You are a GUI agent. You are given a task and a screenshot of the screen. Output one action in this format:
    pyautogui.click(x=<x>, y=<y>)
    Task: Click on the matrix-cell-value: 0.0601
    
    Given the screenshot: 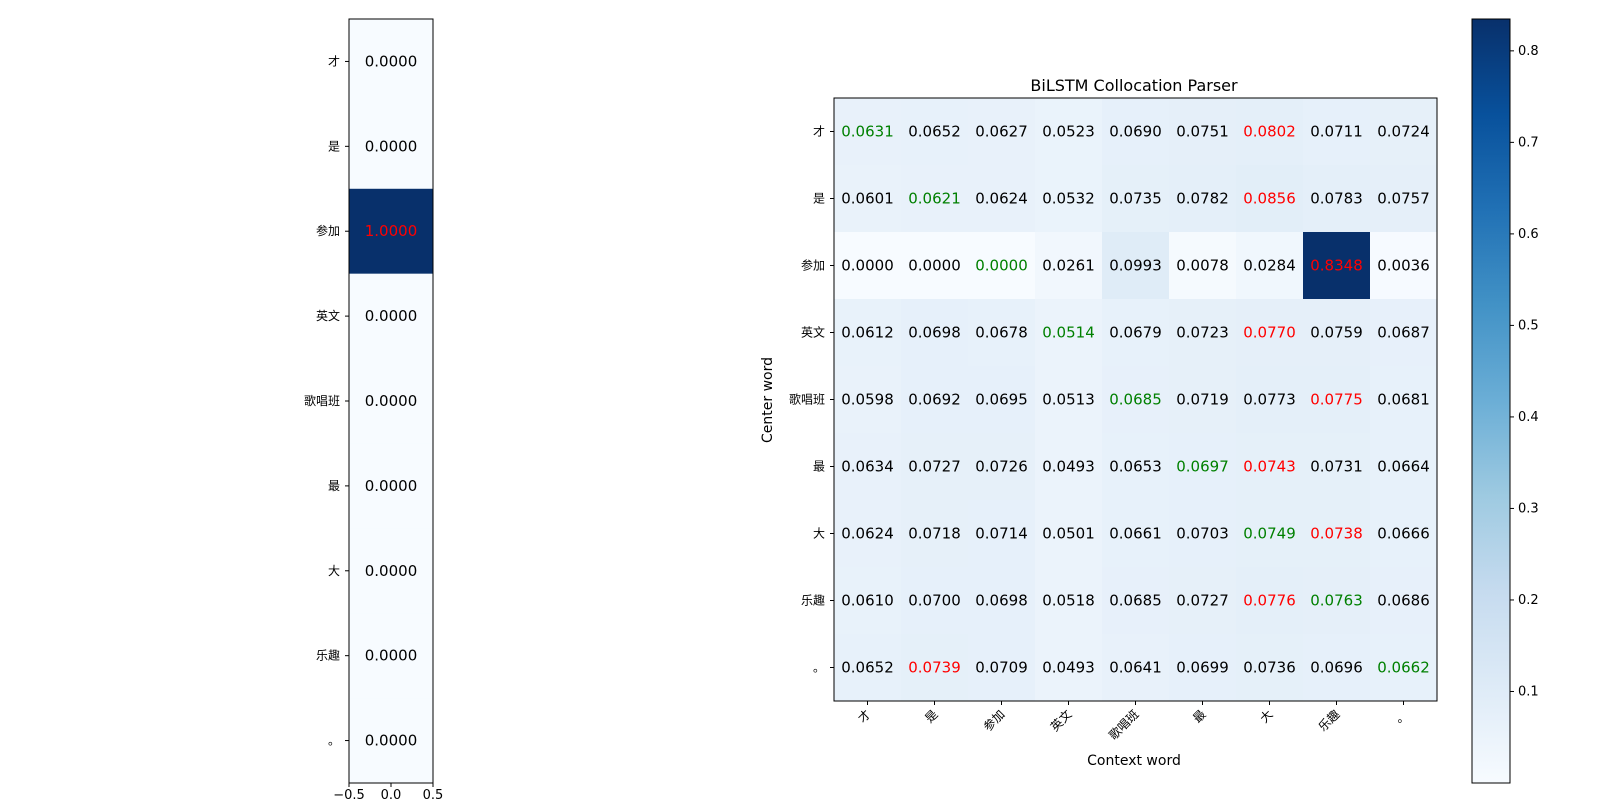 What is the action you would take?
    pyautogui.click(x=867, y=199)
    